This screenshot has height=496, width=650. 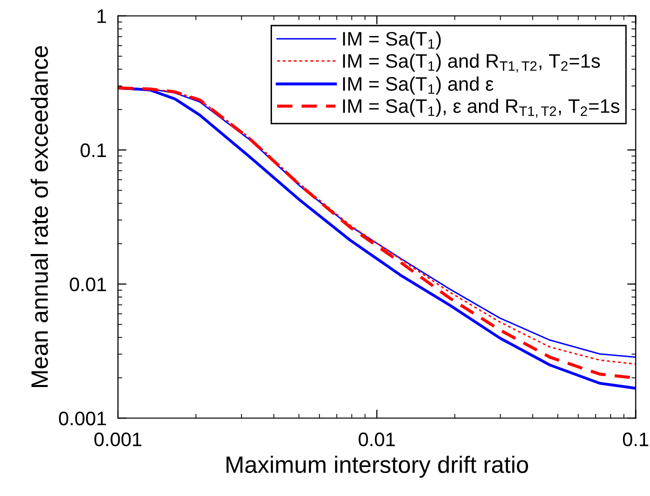 I want to click on legend-label: IM = Sa(T$_{1}$), so click(x=392, y=40).